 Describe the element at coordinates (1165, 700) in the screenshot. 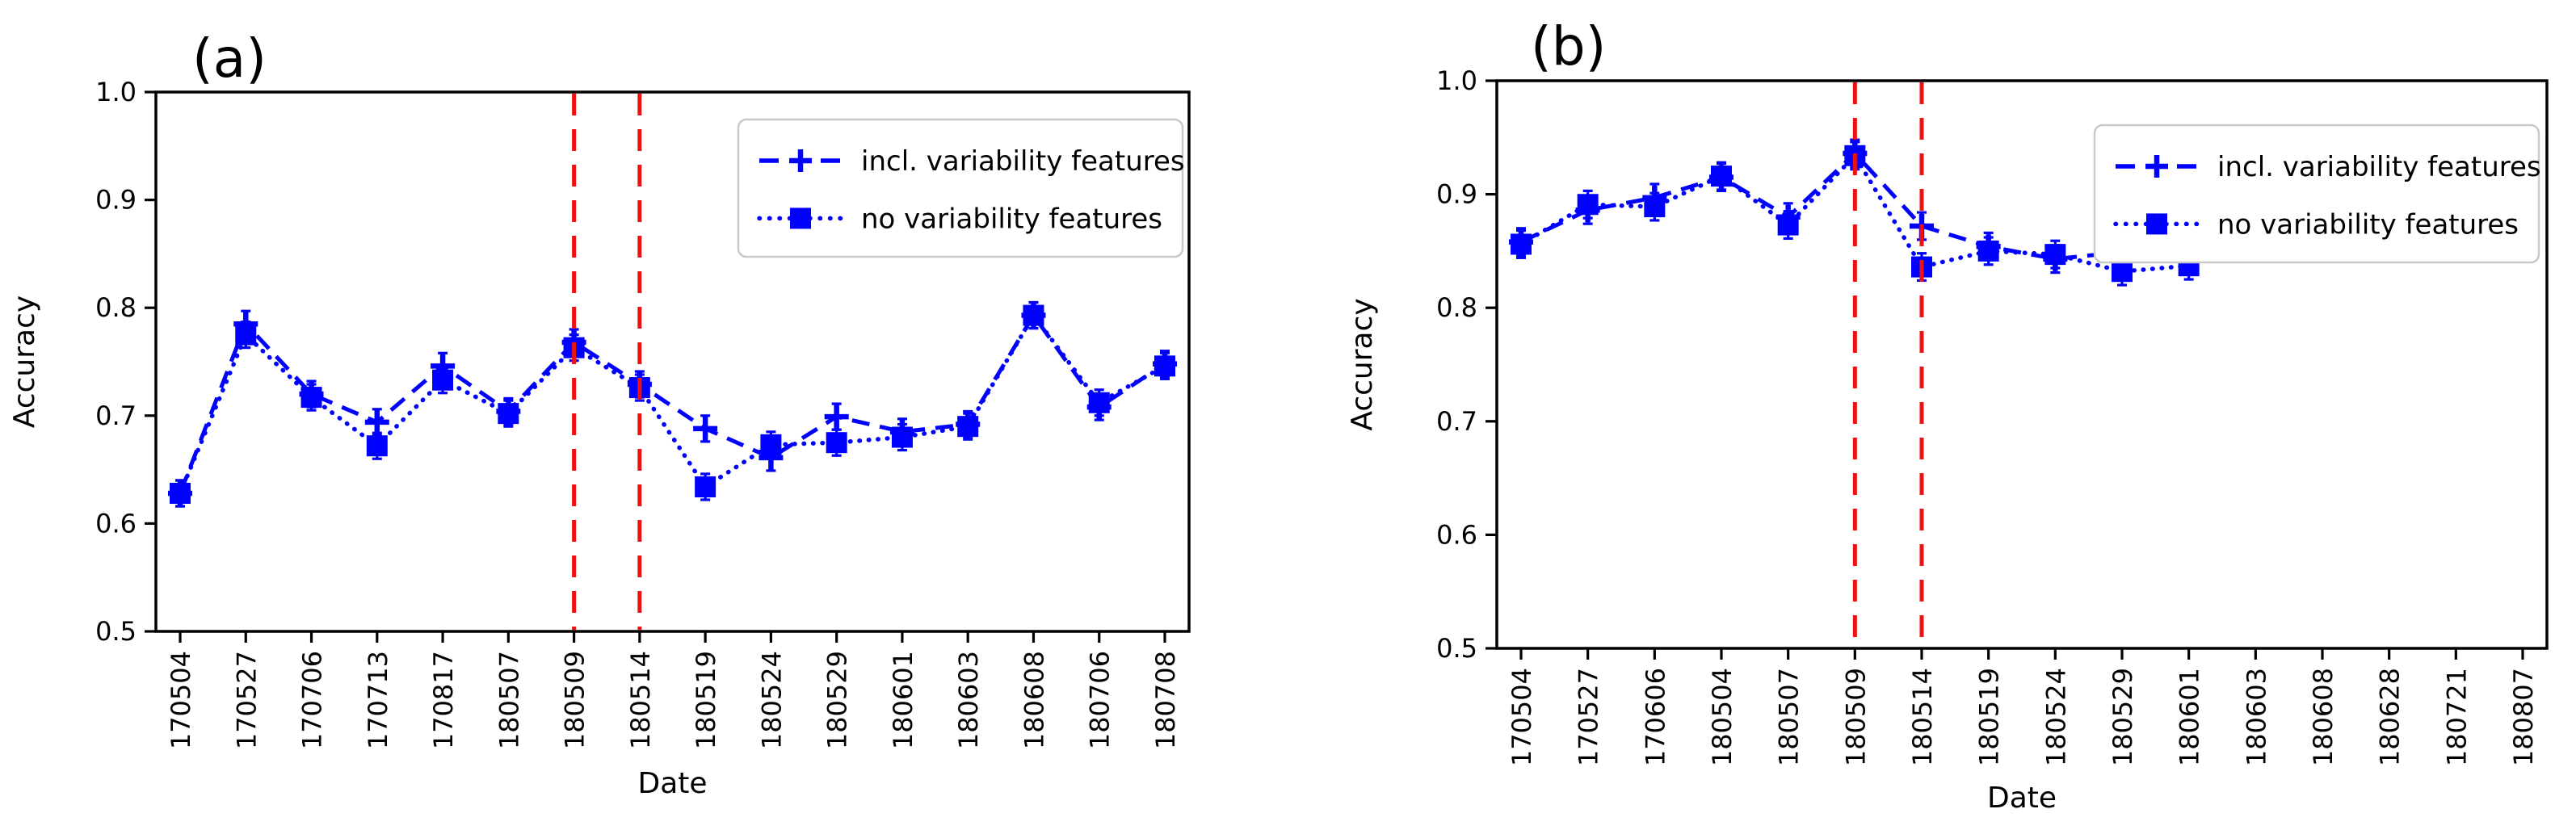

I see `x-tick-label: 180708` at that location.